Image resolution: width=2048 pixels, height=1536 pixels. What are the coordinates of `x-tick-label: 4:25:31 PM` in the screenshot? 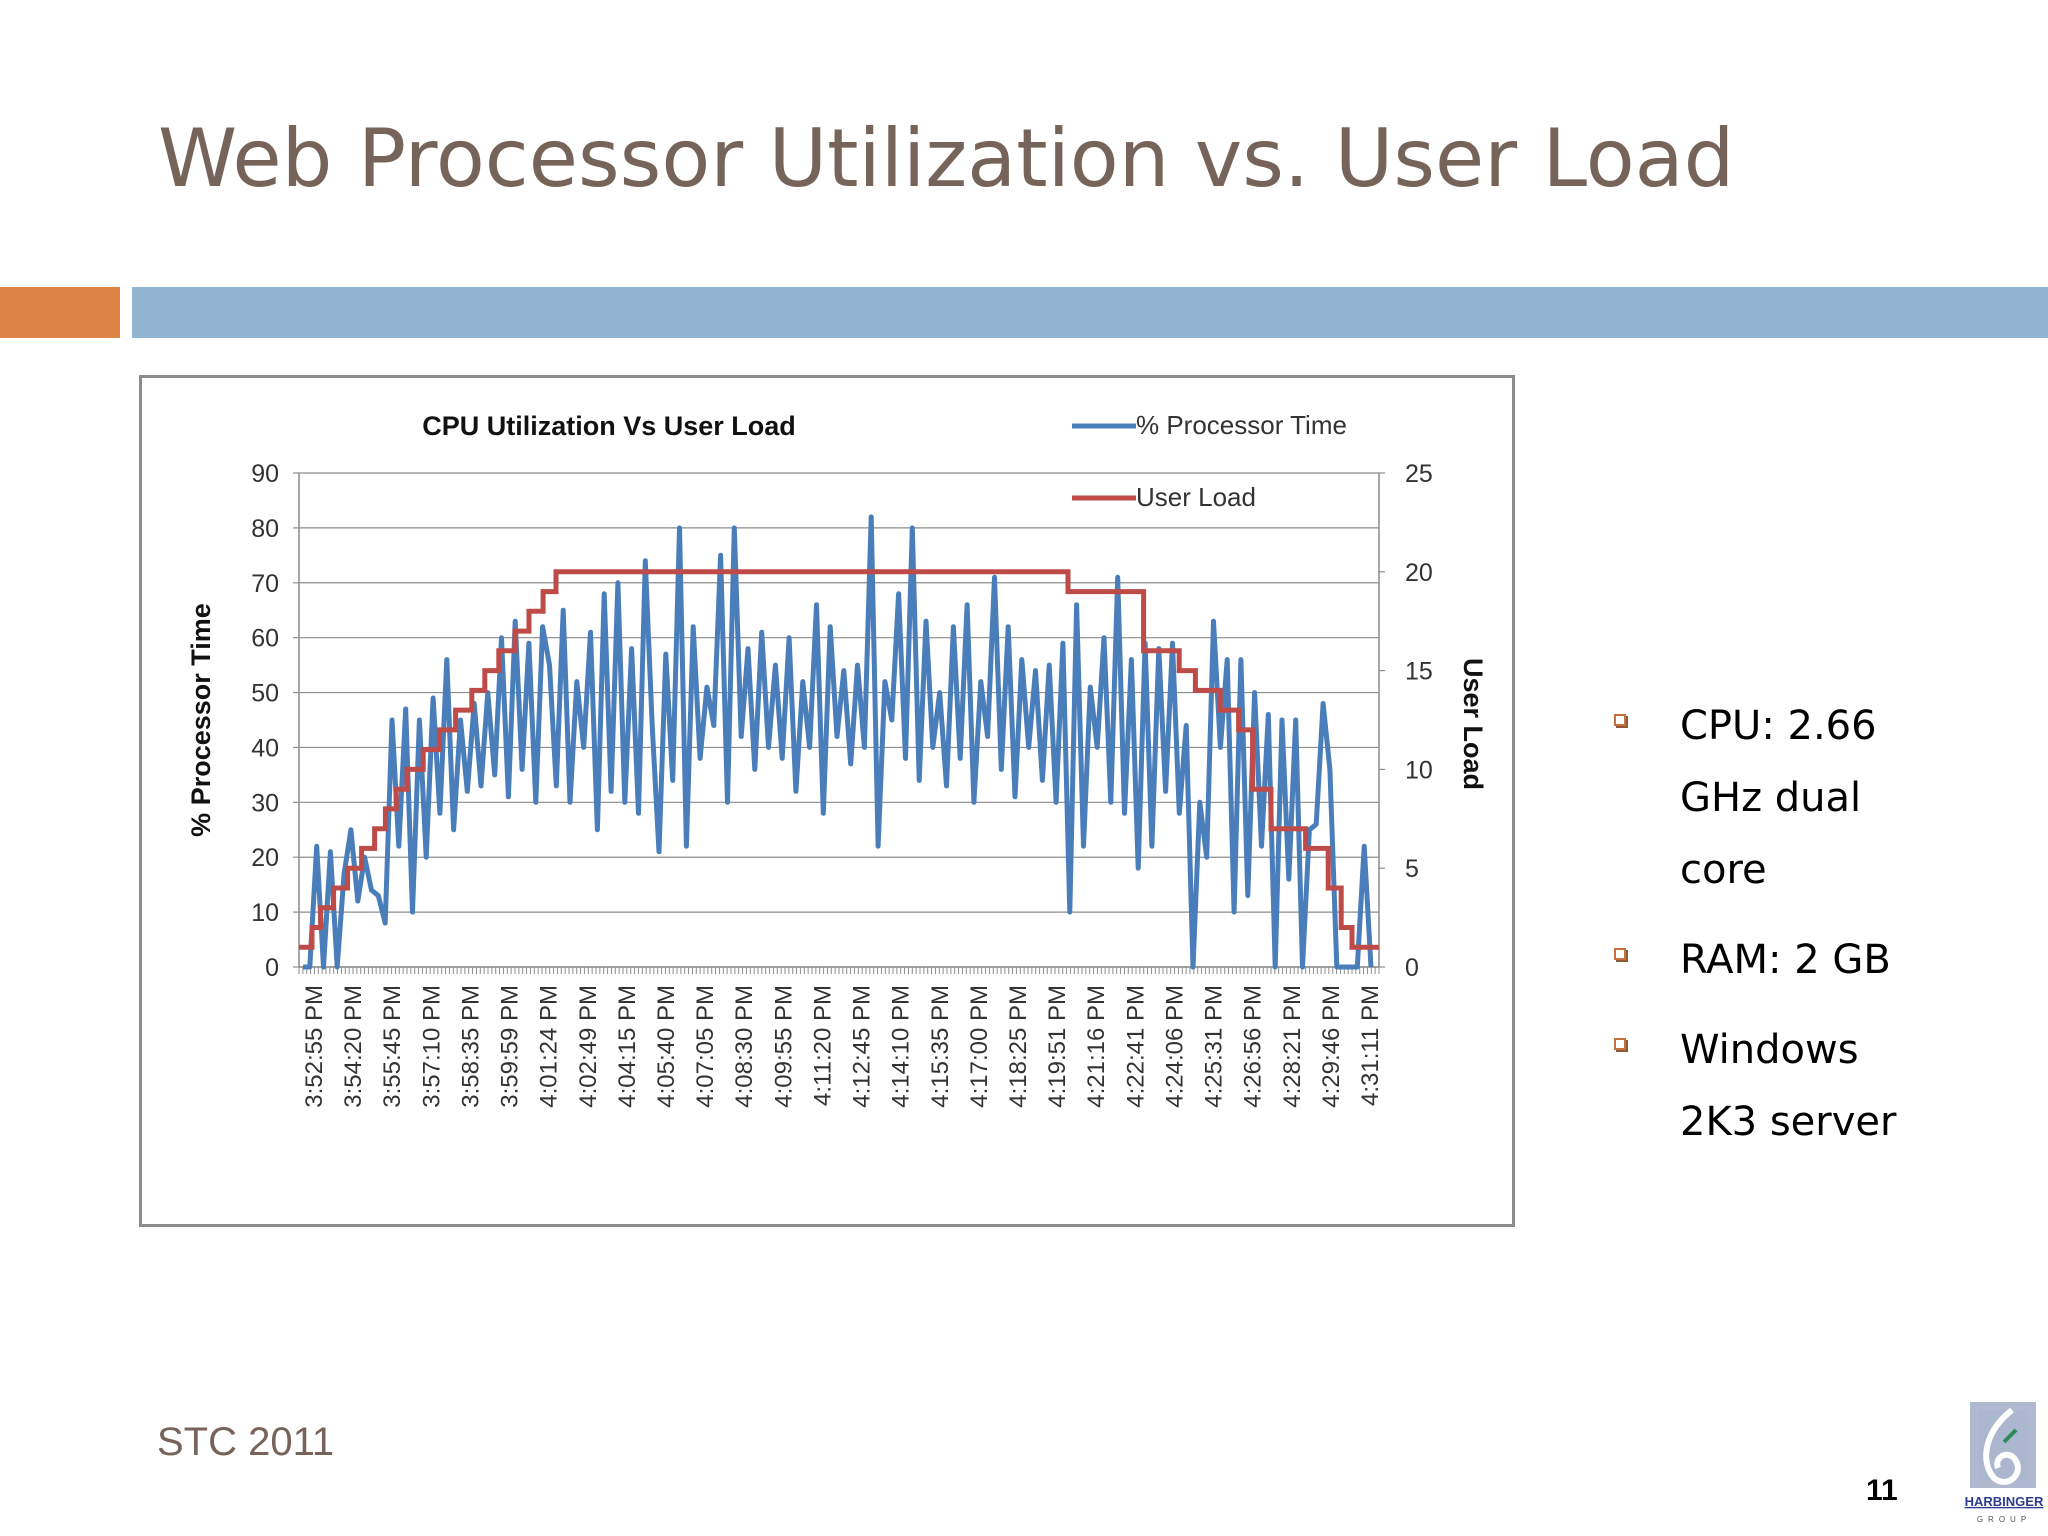 It's located at (1214, 1046).